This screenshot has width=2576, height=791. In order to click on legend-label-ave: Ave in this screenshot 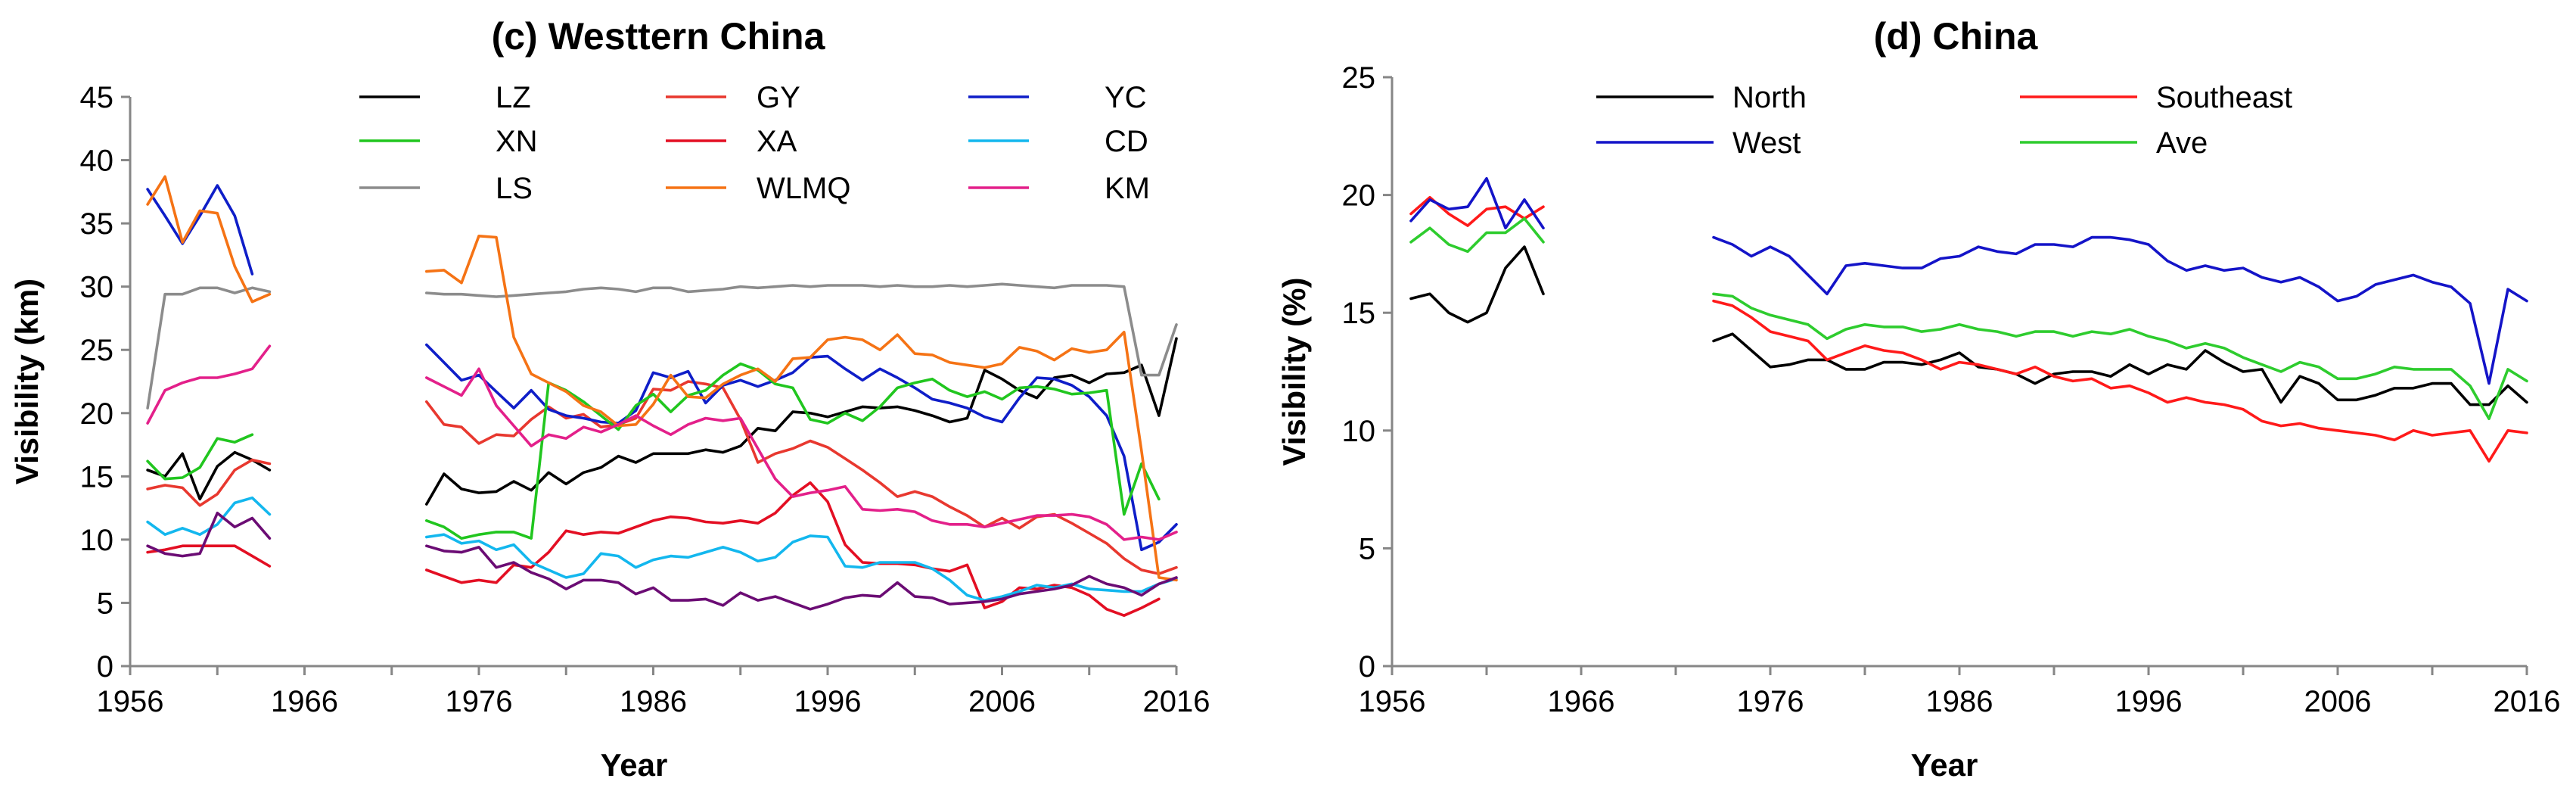, I will do `click(2182, 143)`.